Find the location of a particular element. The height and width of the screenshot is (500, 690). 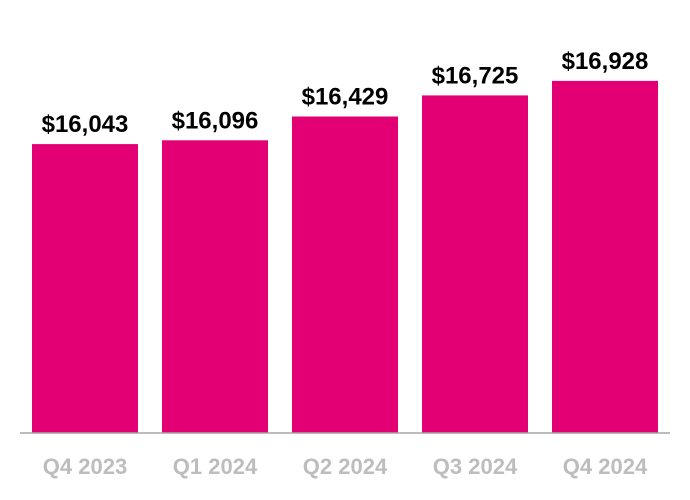

bar-q4-2024 is located at coordinates (605, 257).